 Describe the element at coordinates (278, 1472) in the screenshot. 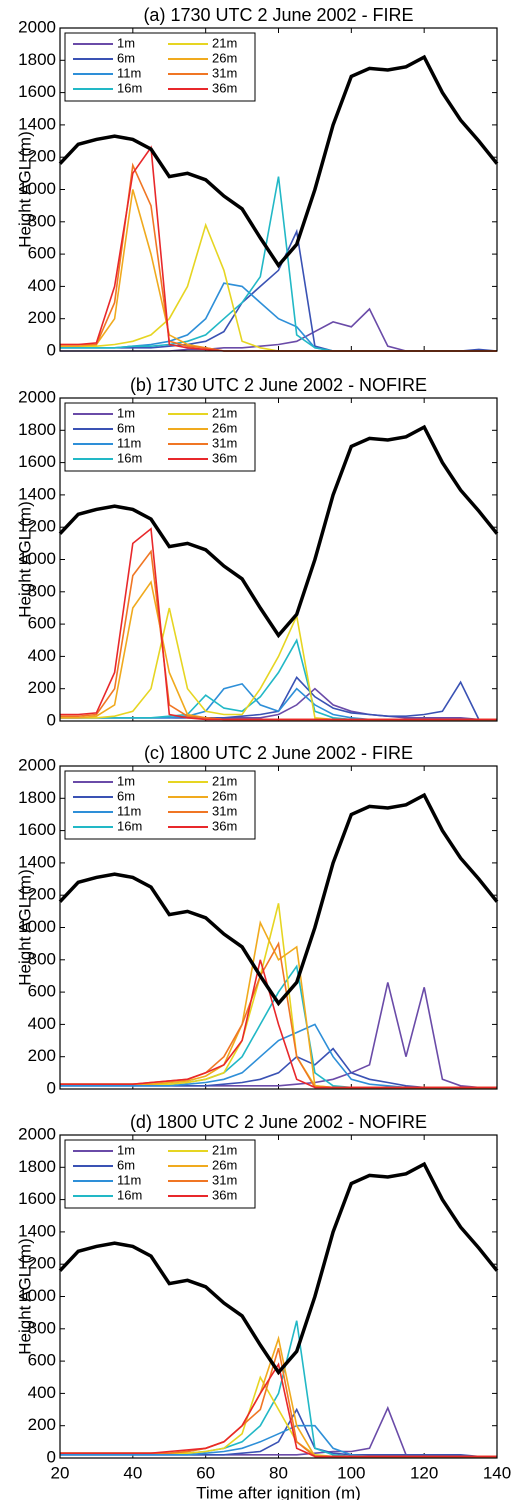

I see `x-tick-label: 80` at that location.